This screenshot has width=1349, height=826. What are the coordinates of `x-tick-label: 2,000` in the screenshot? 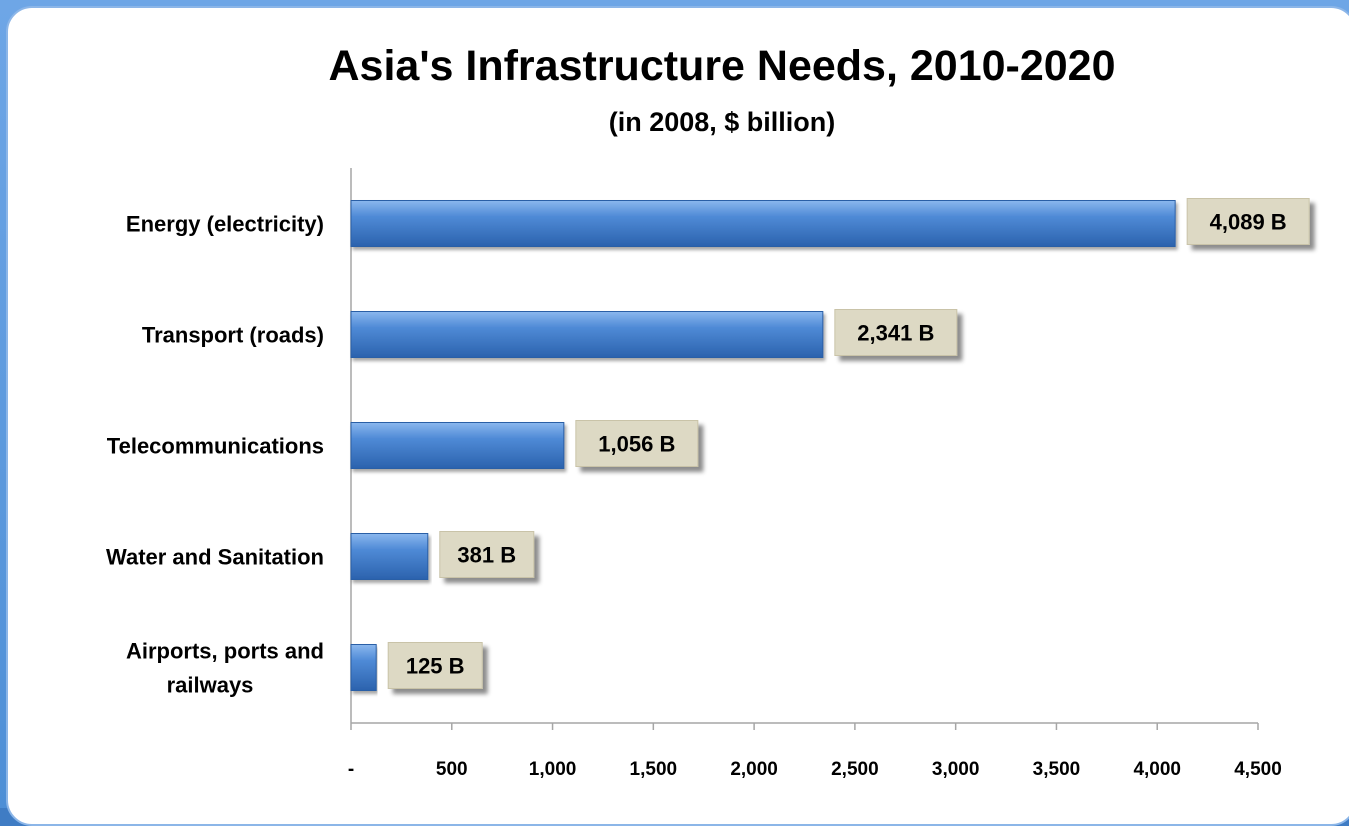 It's located at (754, 769).